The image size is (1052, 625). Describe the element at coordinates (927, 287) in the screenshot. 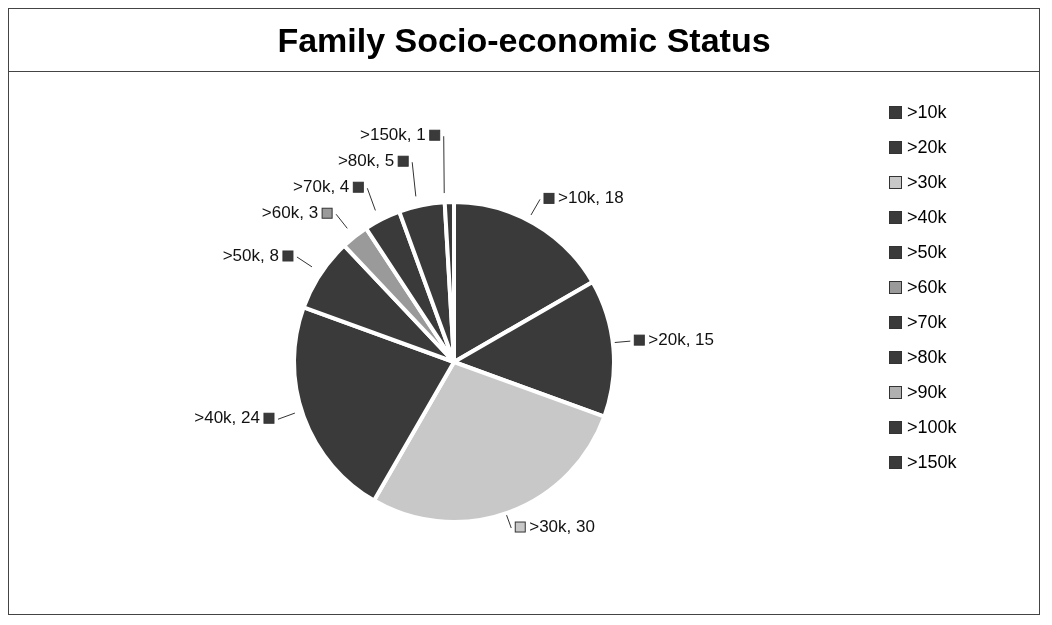

I see `legend-label: >60k` at that location.